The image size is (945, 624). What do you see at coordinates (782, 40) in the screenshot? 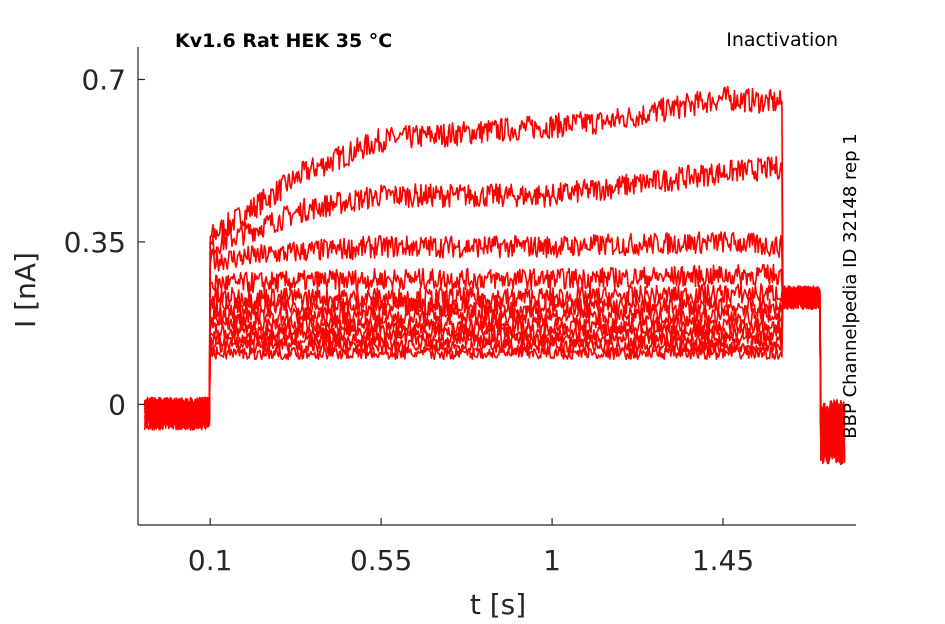
I see `chart-subtitle: Inactivation` at bounding box center [782, 40].